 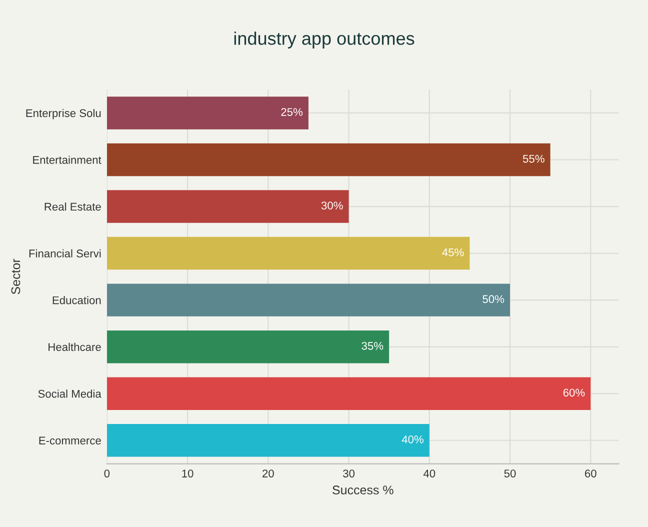 I want to click on data-label: 40%, so click(x=413, y=439).